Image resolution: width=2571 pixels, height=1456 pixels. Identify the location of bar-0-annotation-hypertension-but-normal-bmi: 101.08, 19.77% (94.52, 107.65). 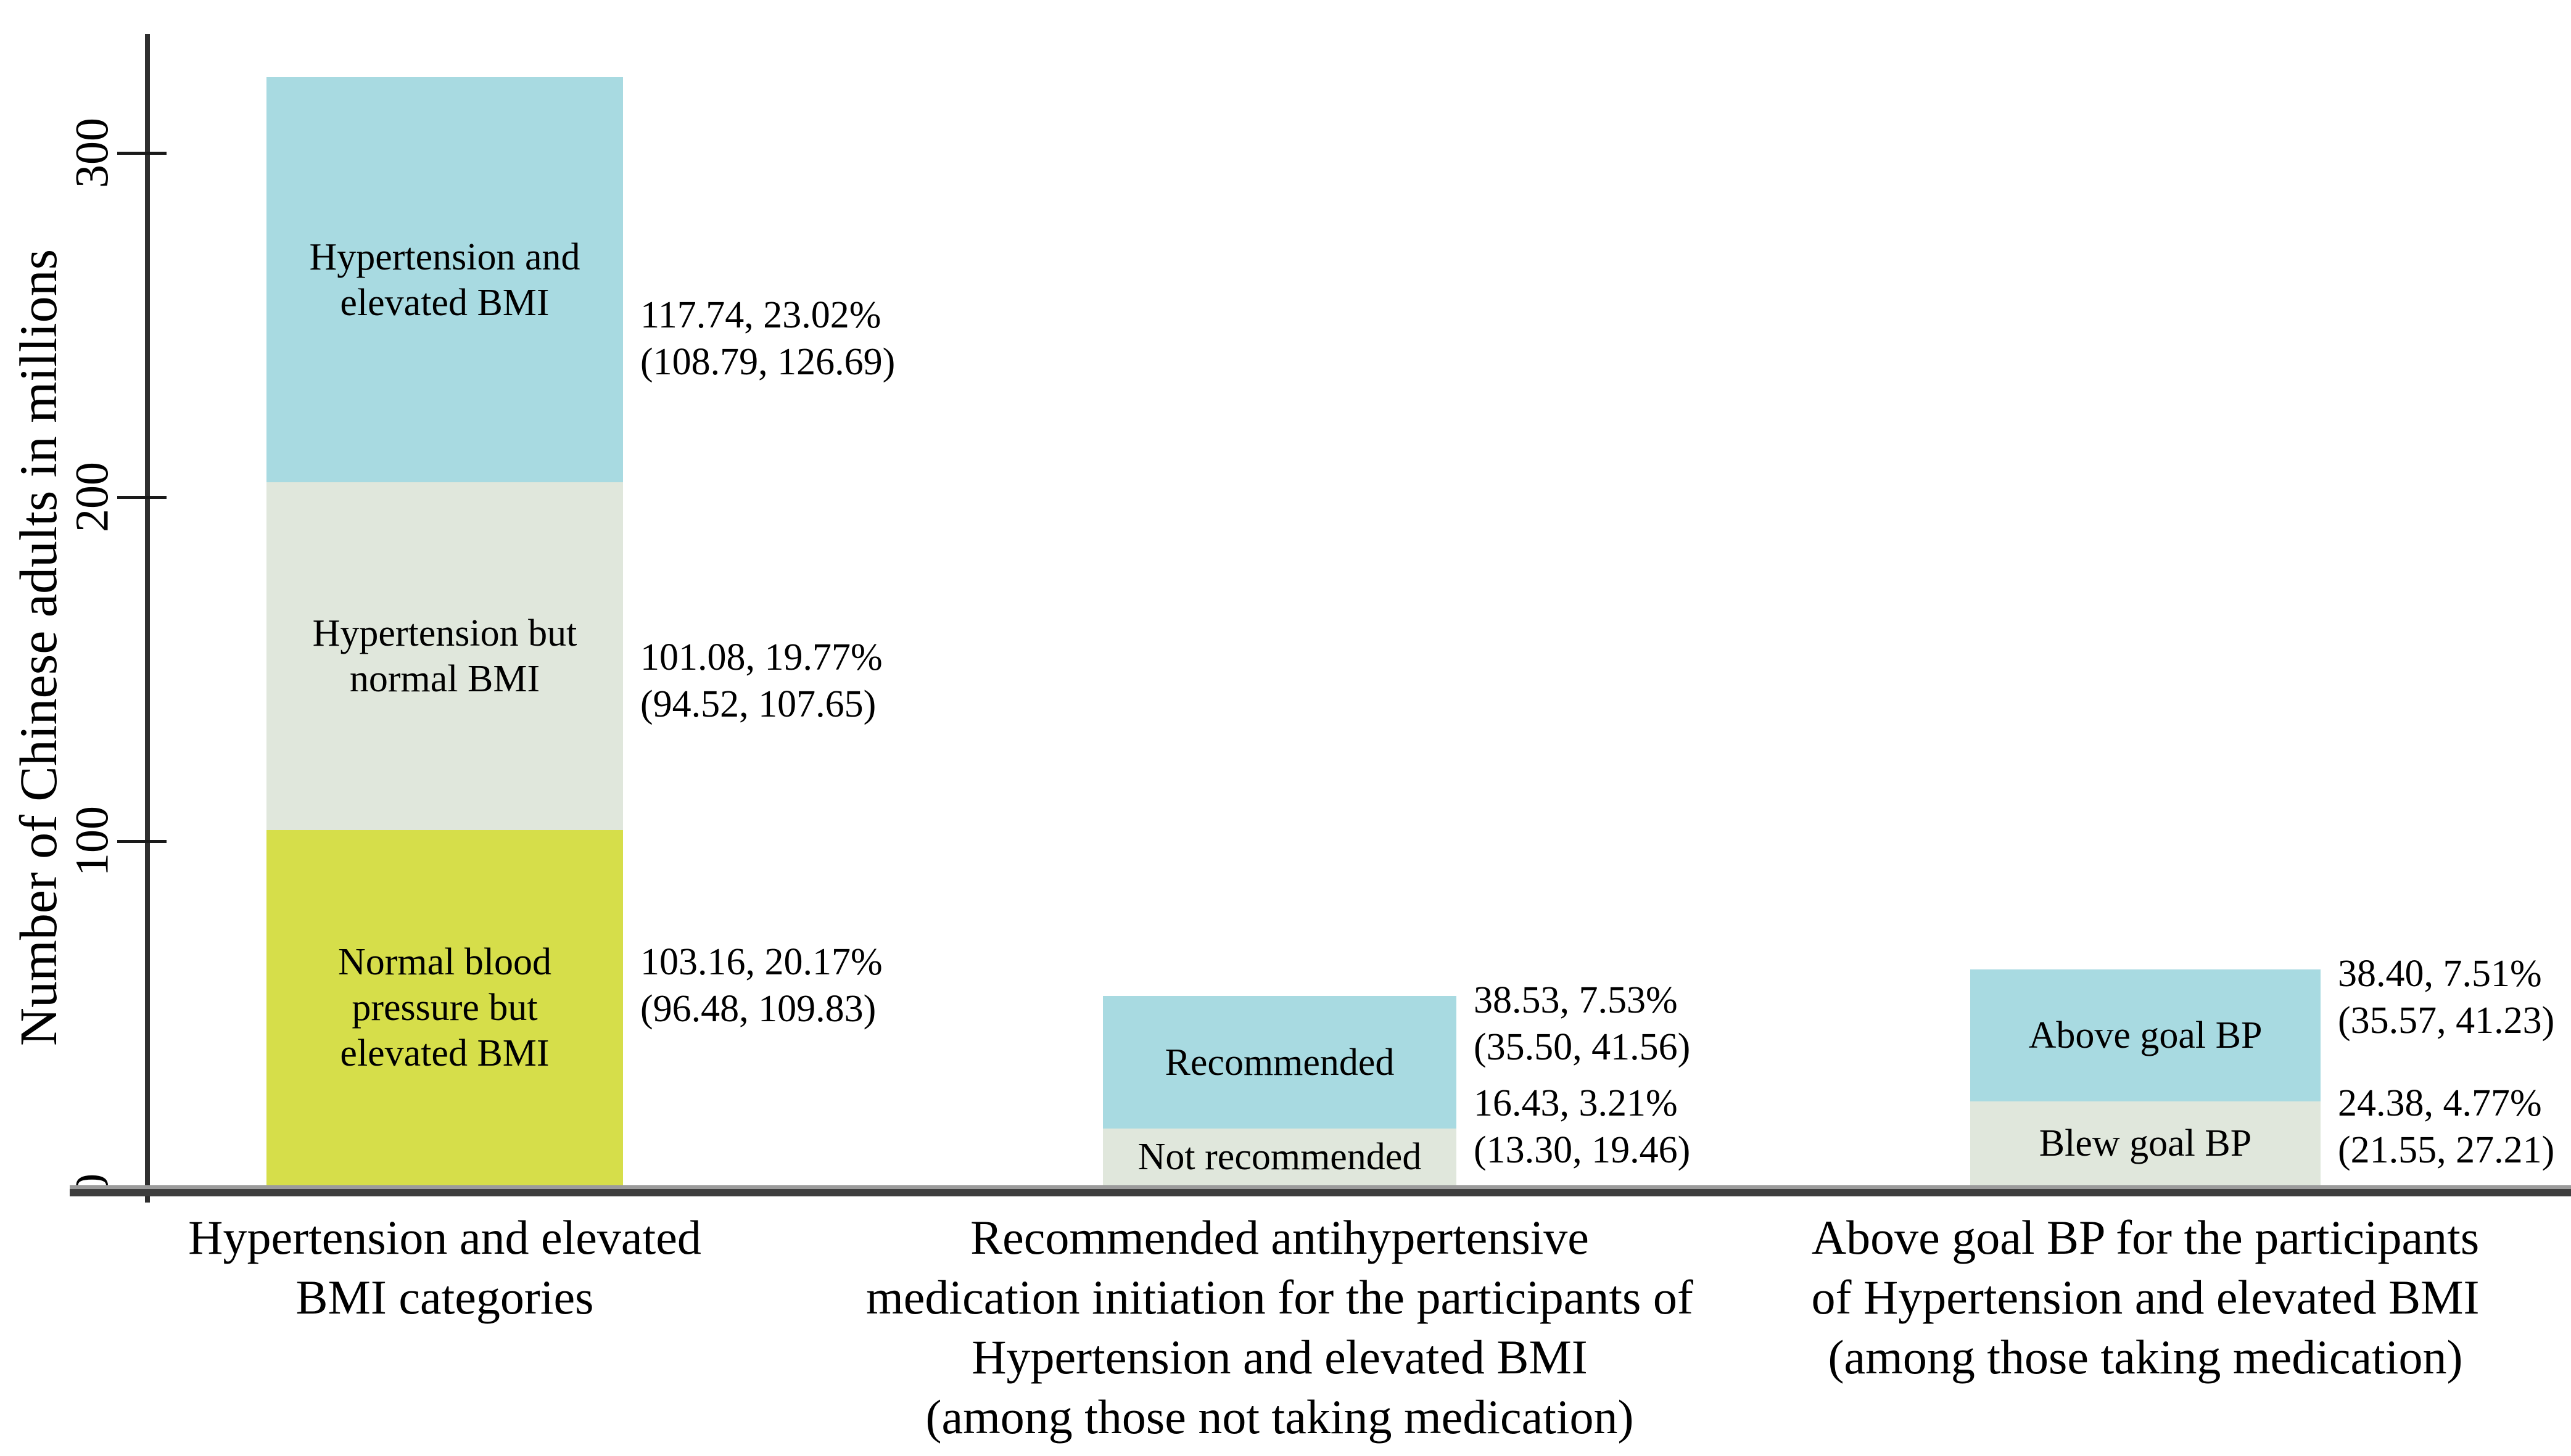
(762, 681).